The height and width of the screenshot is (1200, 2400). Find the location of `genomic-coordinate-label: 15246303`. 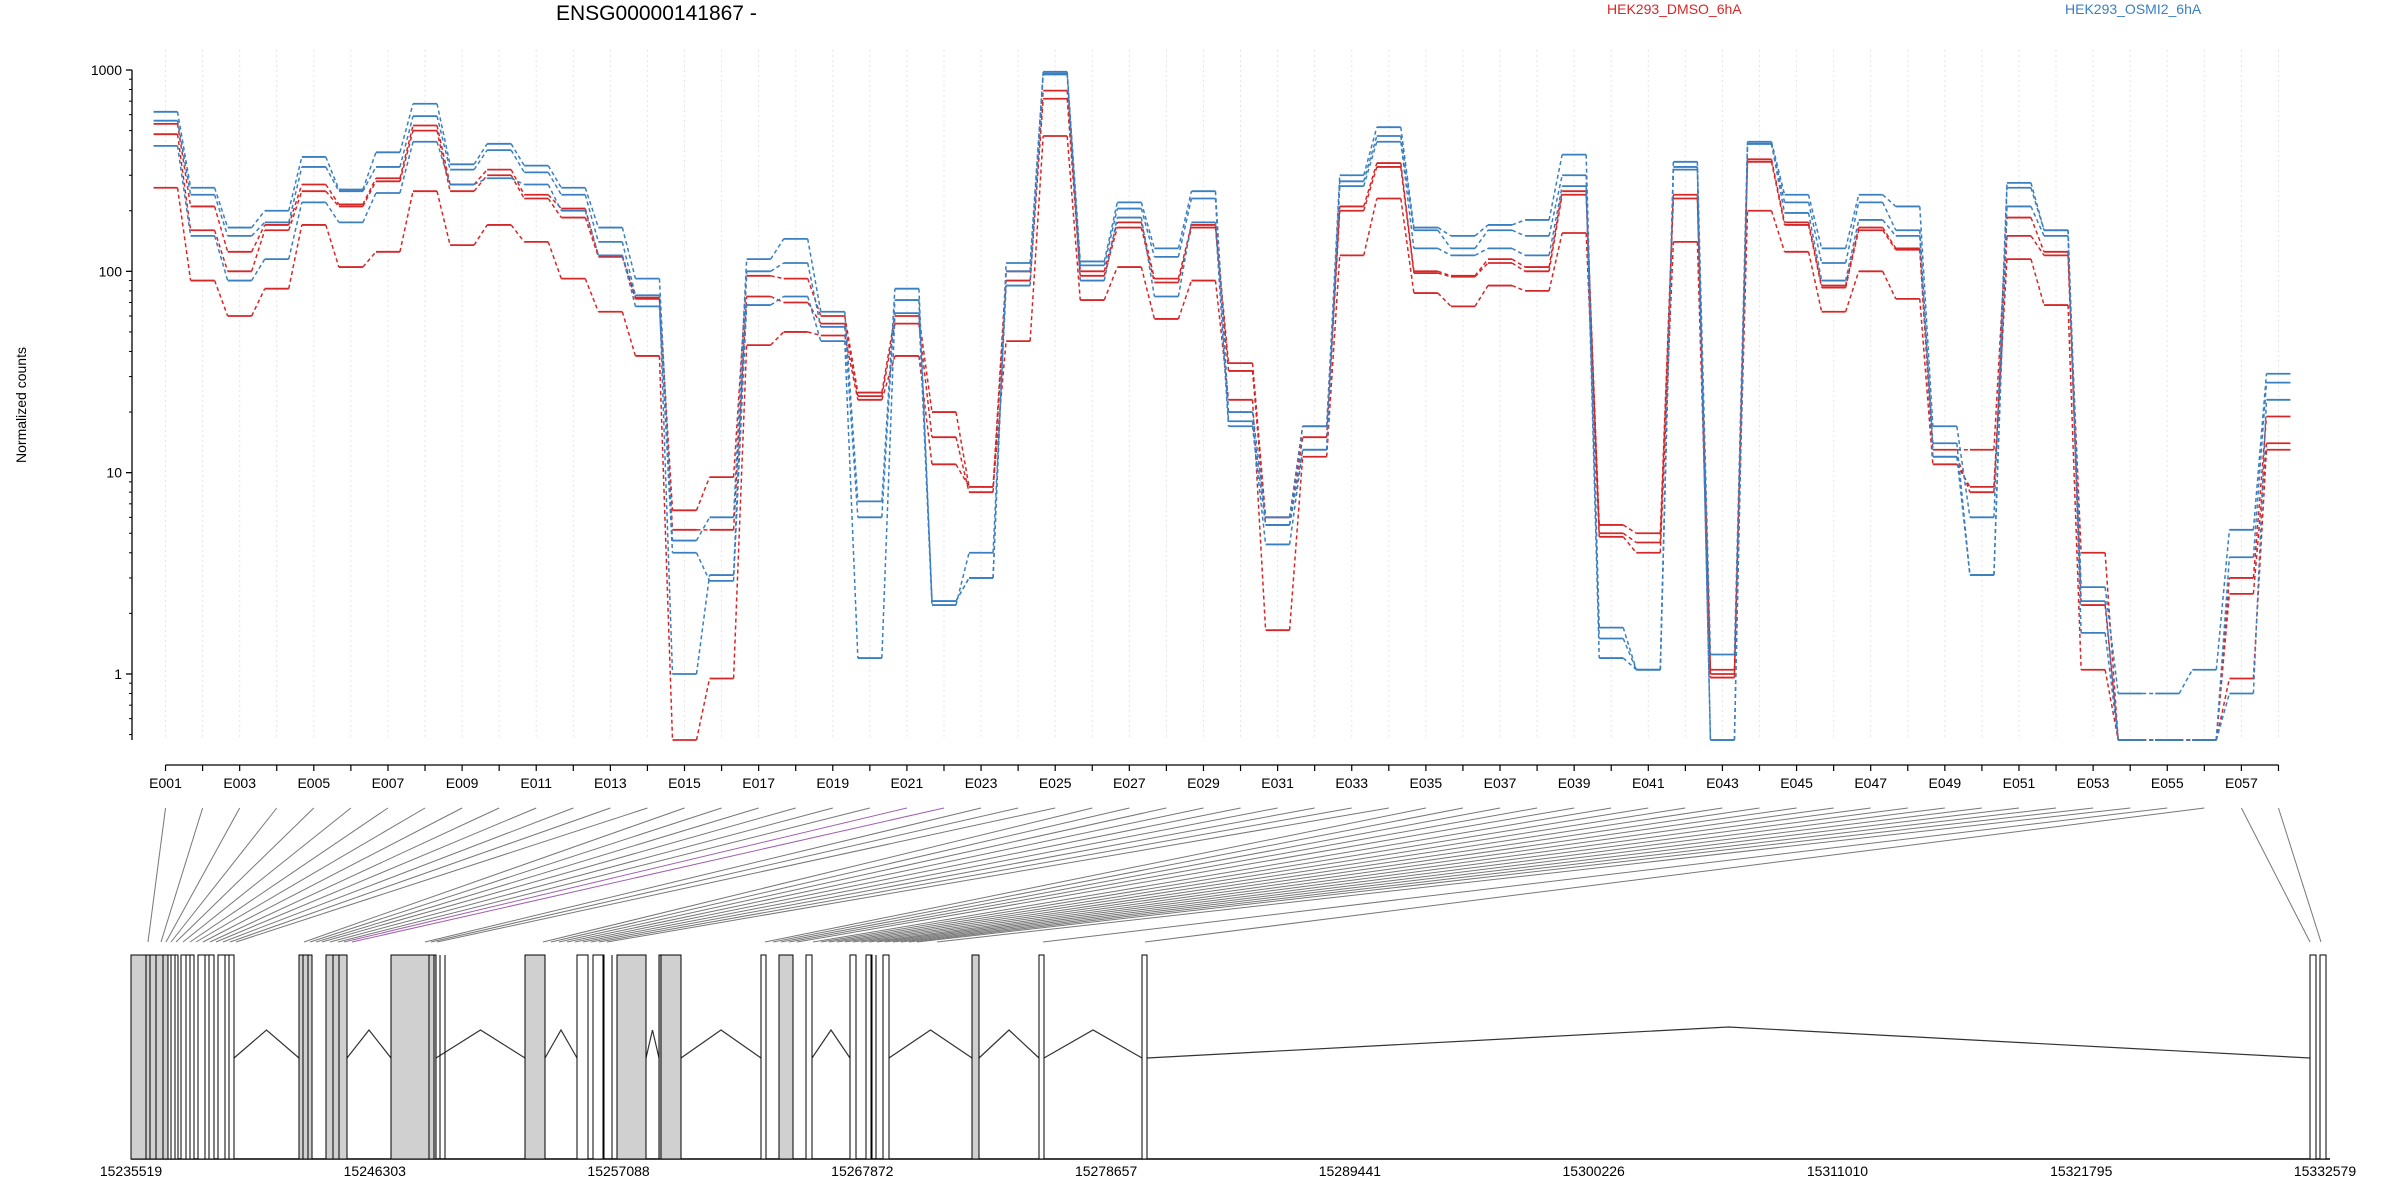

genomic-coordinate-label: 15246303 is located at coordinates (375, 1171).